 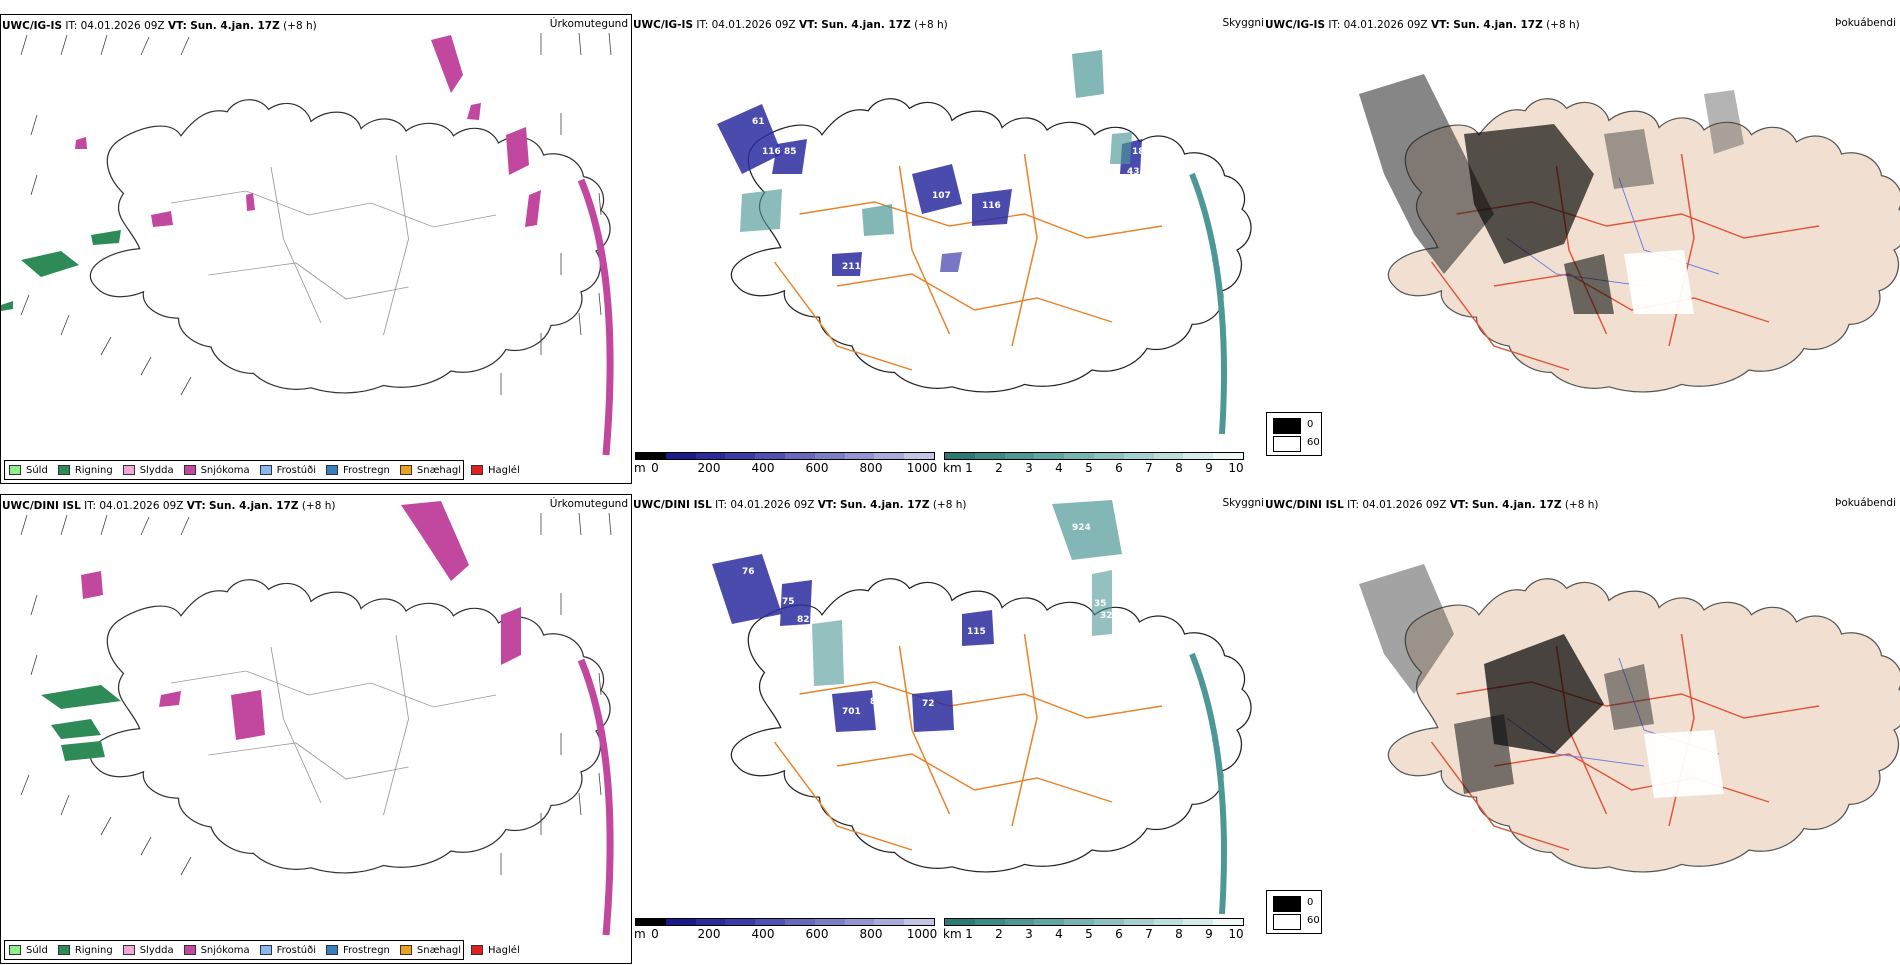 I want to click on ceiling-value-label: 320, so click(x=1109, y=616).